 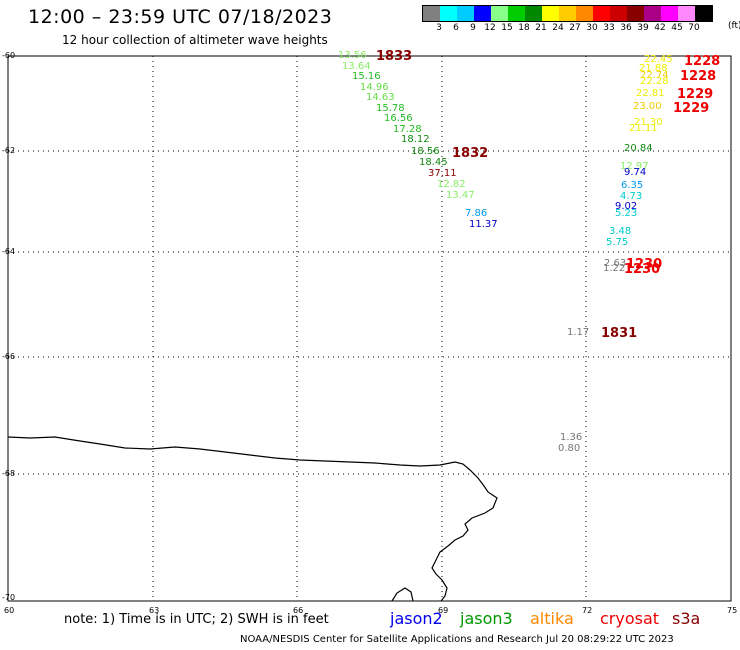 I want to click on color-scale-swatches, so click(x=567, y=13).